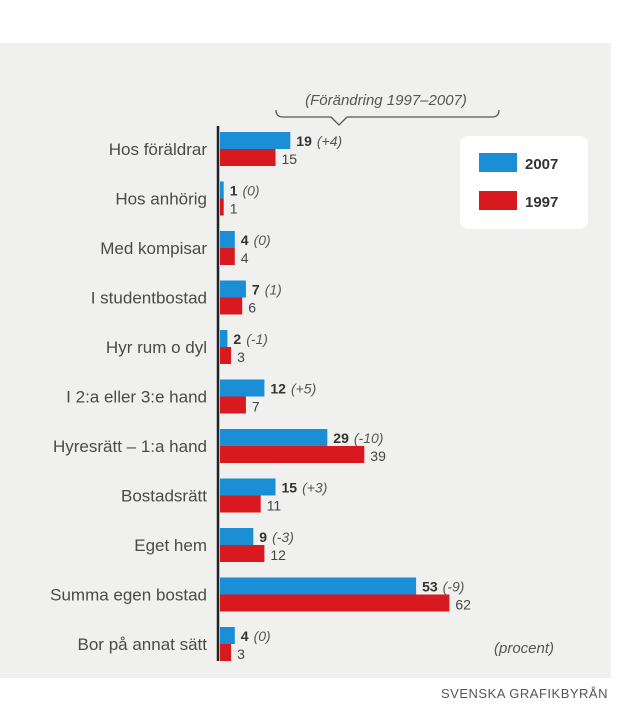  Describe the element at coordinates (234, 191) in the screenshot. I see `value-2007: 1` at that location.